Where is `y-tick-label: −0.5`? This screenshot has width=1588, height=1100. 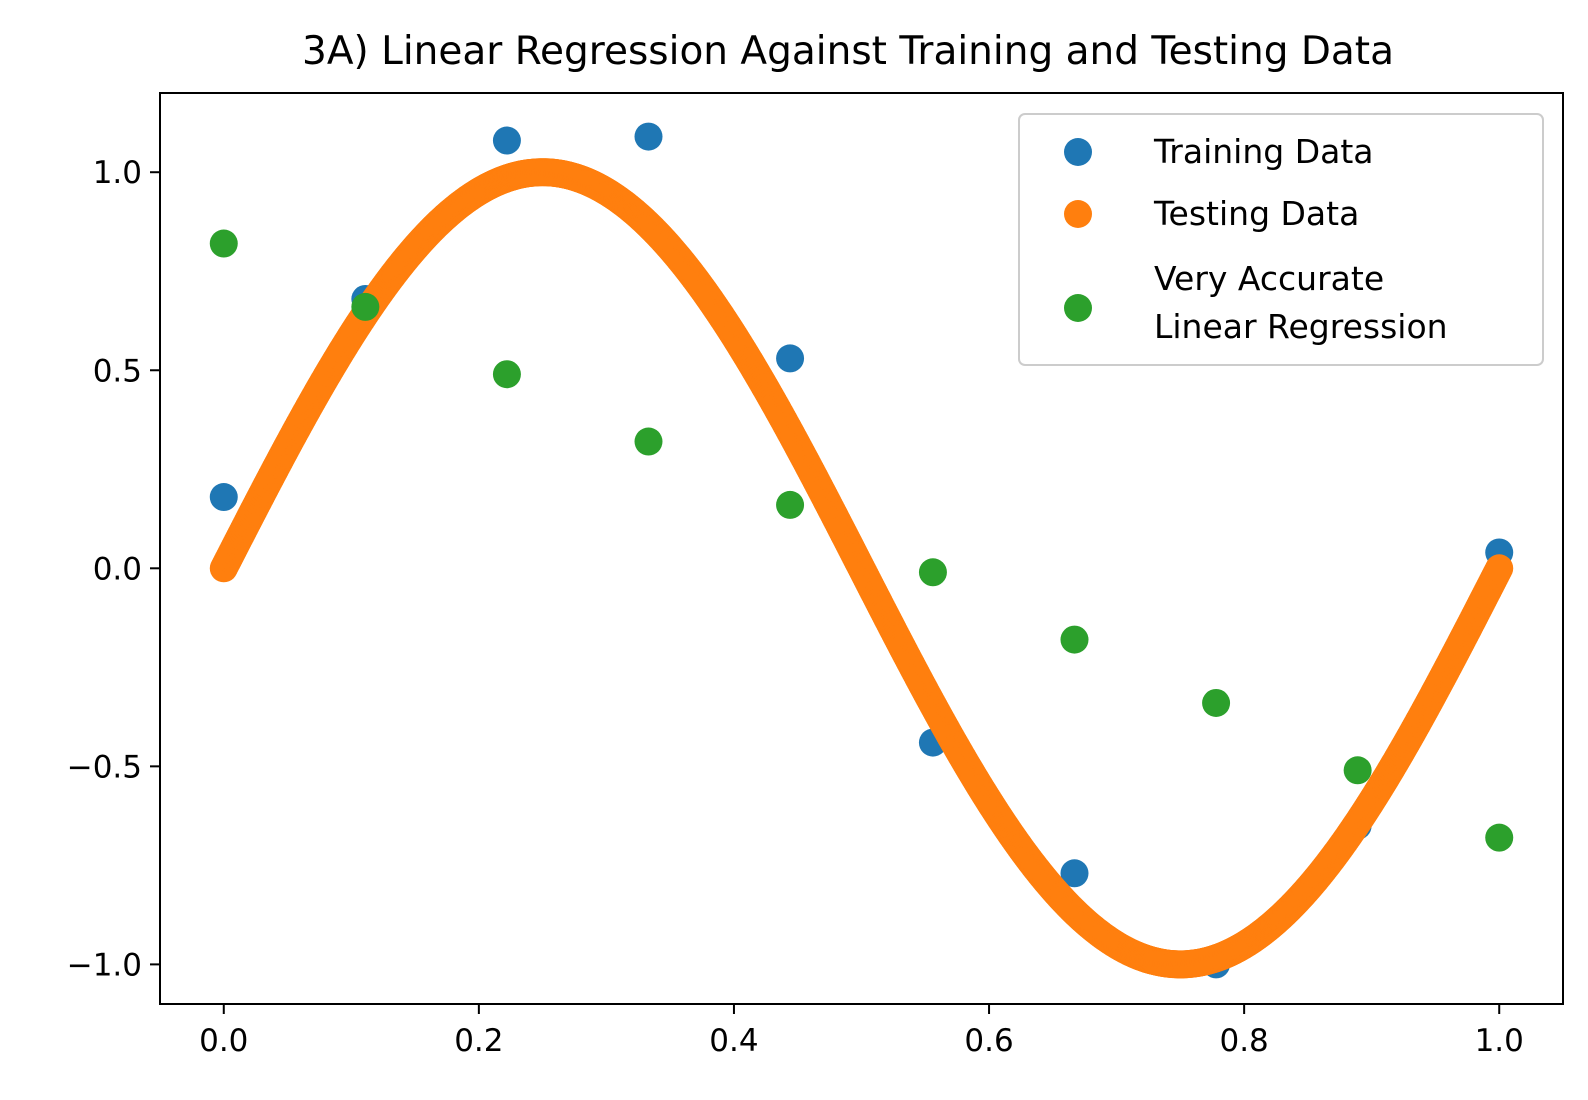
y-tick-label: −0.5 is located at coordinates (104, 767).